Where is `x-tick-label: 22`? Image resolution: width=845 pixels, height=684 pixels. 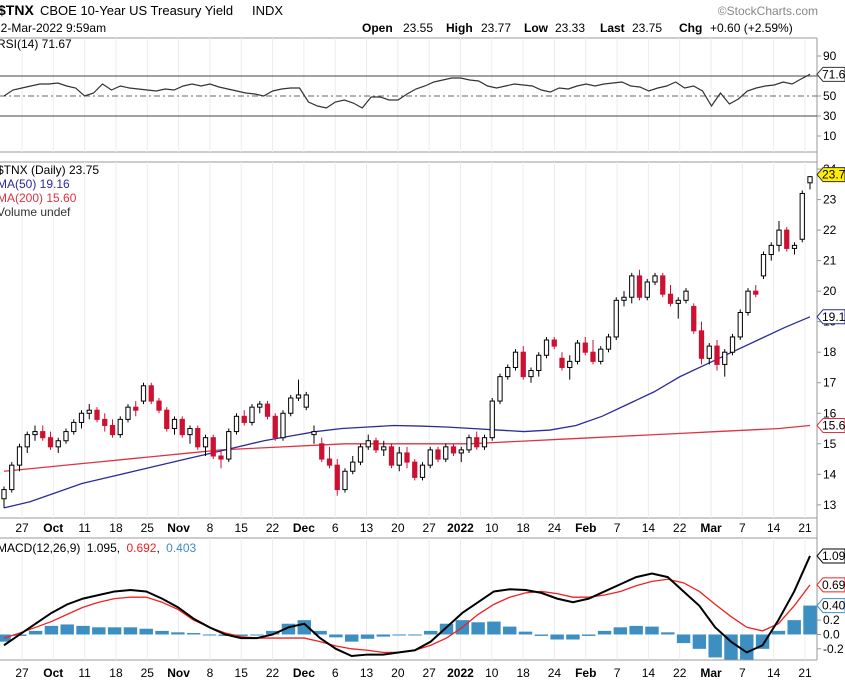 x-tick-label: 22 is located at coordinates (680, 528).